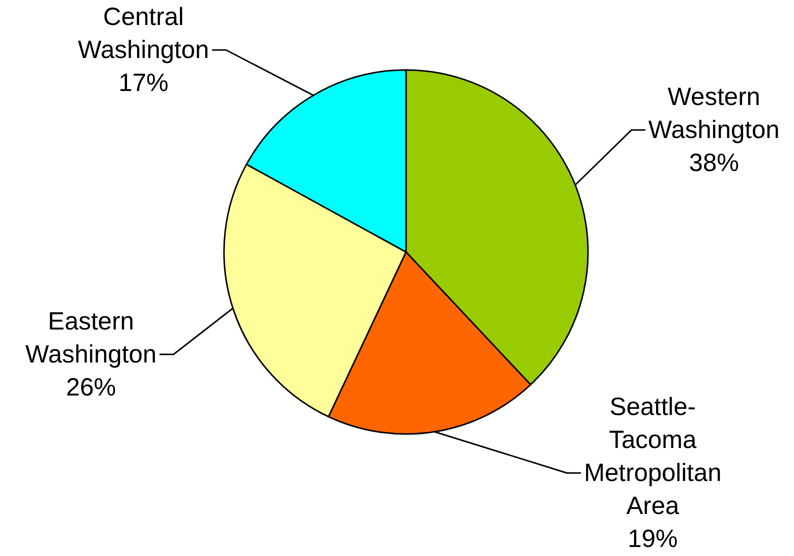 This screenshot has width=794, height=556. Describe the element at coordinates (143, 83) in the screenshot. I see `data-label: 17%` at that location.